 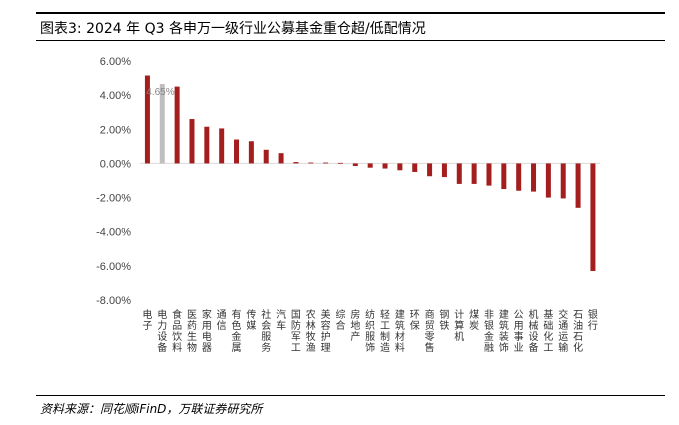 What do you see at coordinates (489, 174) in the screenshot?
I see `bar-非银金融` at bounding box center [489, 174].